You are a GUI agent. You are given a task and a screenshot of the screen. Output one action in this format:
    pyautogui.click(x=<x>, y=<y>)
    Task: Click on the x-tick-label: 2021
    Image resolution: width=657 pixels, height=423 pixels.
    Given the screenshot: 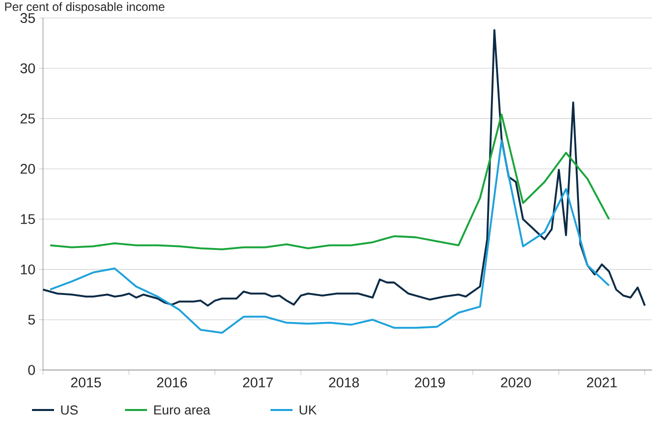 What is the action you would take?
    pyautogui.click(x=601, y=383)
    